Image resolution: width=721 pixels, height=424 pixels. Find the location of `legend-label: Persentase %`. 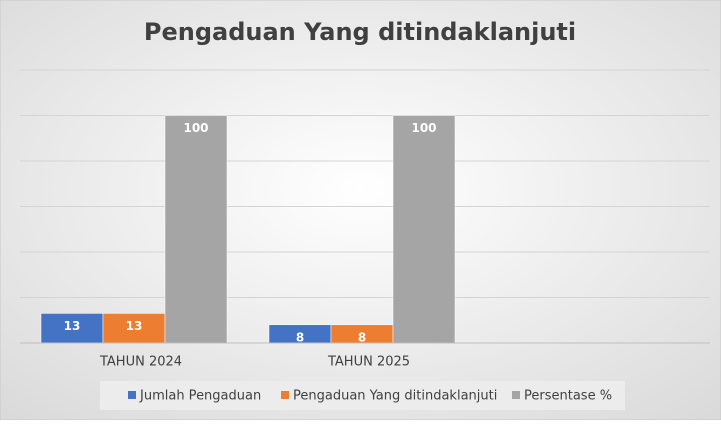

legend-label: Persentase % is located at coordinates (568, 396).